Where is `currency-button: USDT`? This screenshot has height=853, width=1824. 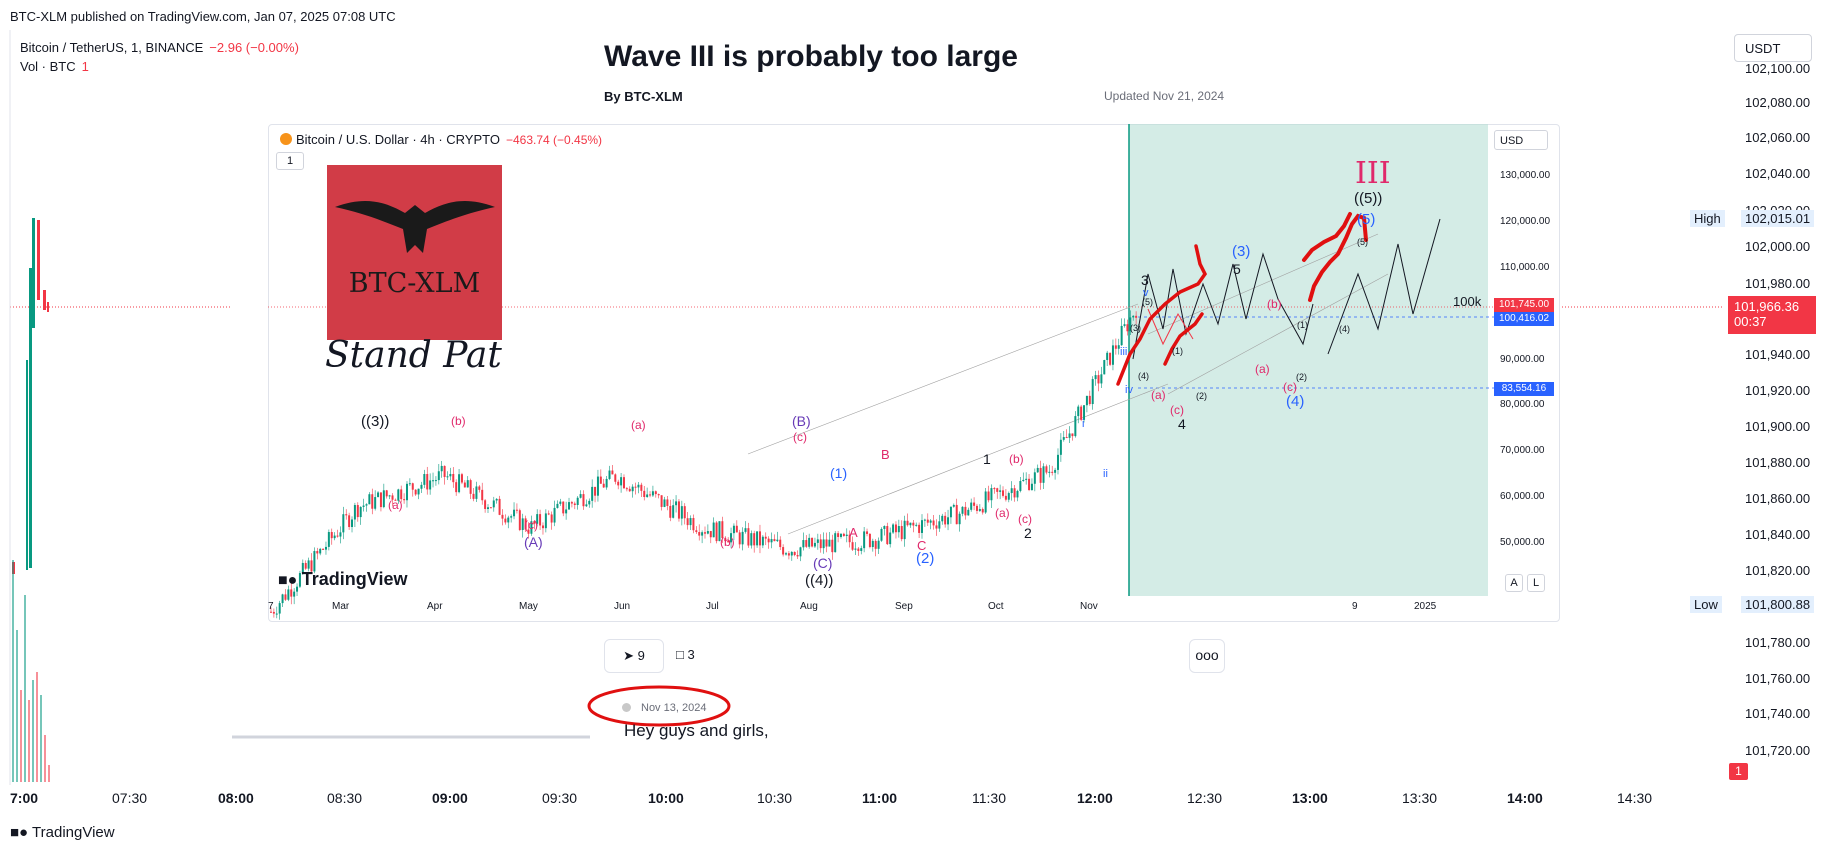 currency-button: USDT is located at coordinates (1773, 48).